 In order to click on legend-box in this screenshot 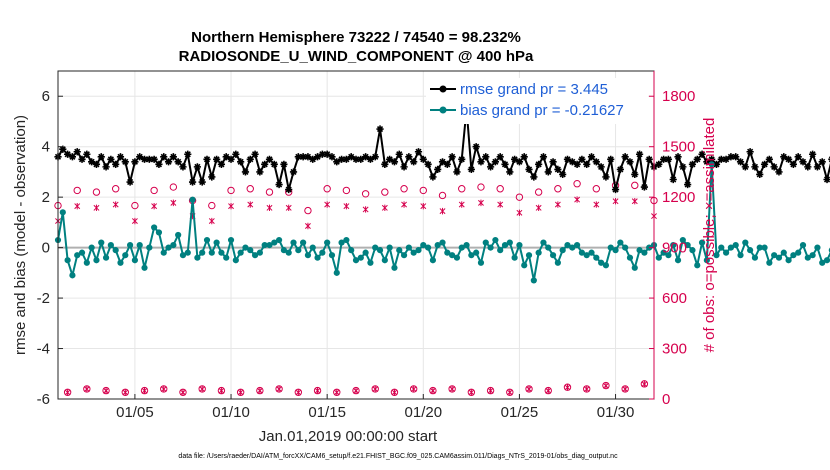, I will do `click(537, 101)`.